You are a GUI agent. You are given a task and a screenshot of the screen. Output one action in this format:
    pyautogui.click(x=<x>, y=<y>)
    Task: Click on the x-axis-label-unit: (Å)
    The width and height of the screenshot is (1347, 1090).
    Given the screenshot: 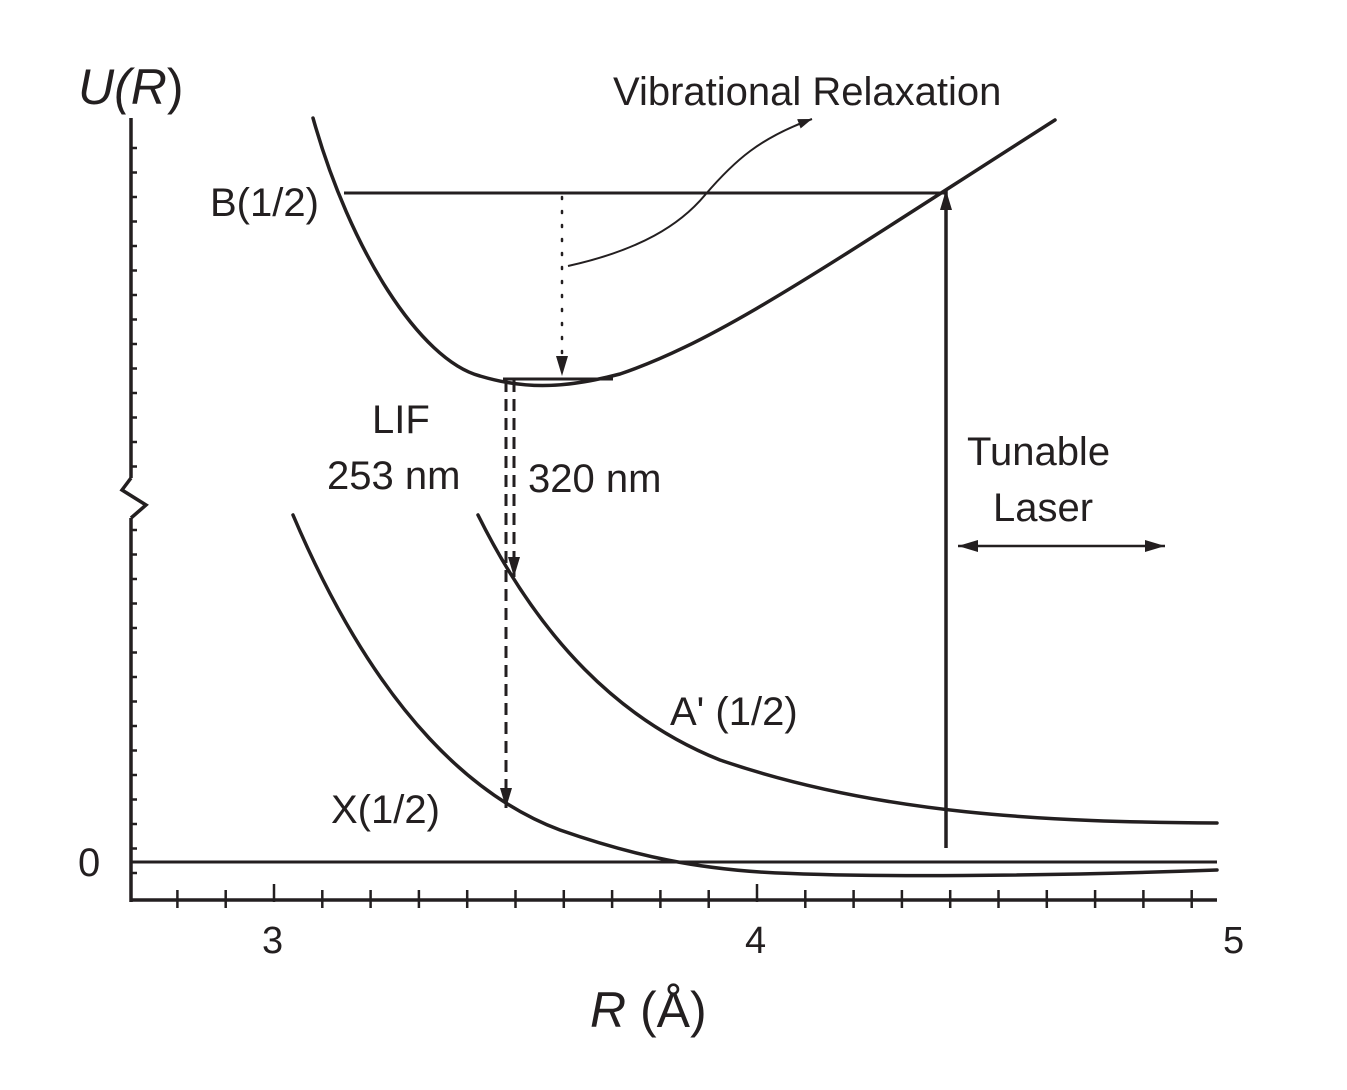 What is the action you would take?
    pyautogui.click(x=666, y=1010)
    